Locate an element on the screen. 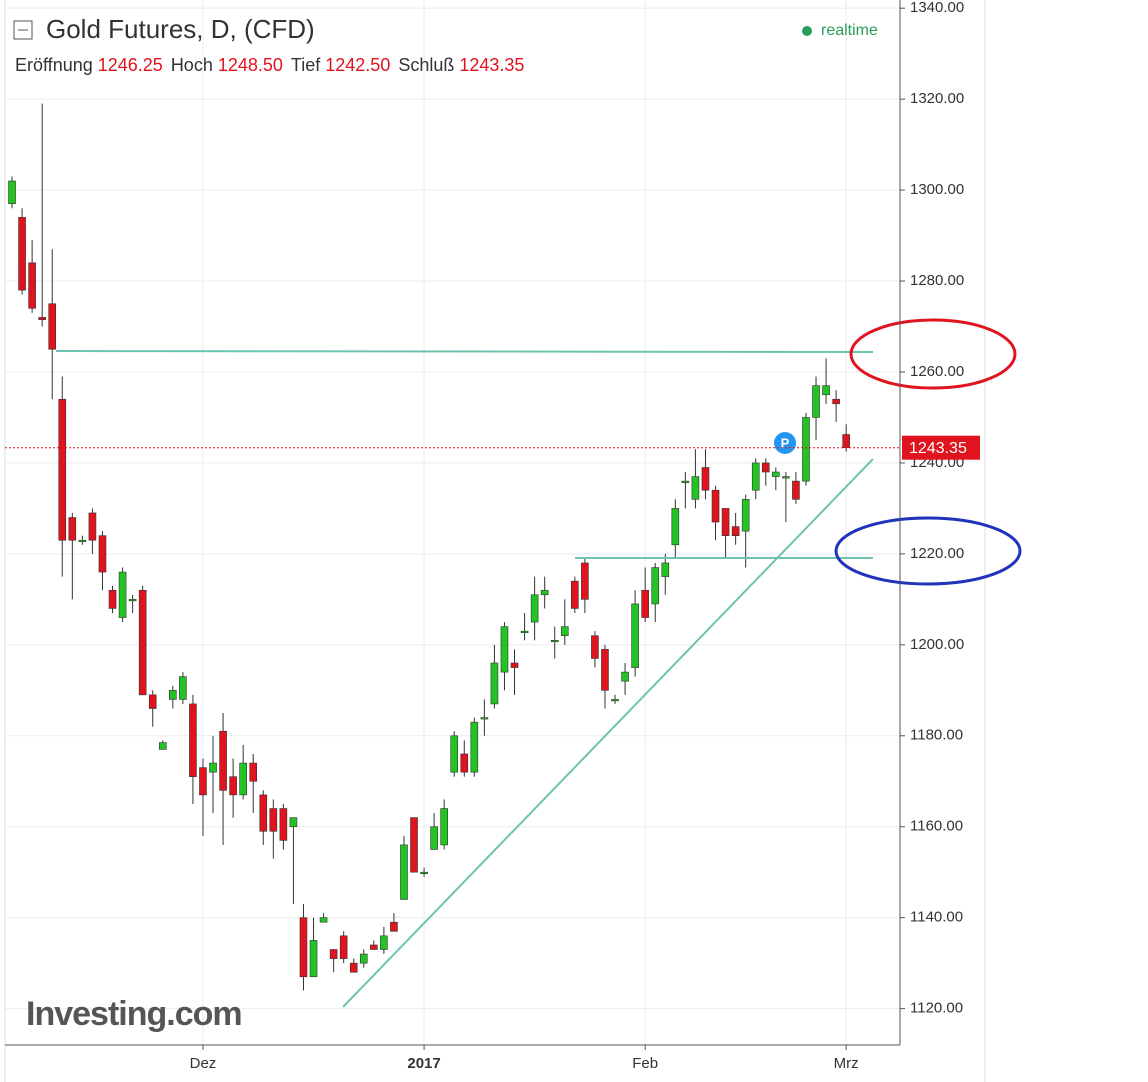  x-tick-label: Mrz is located at coordinates (846, 1063).